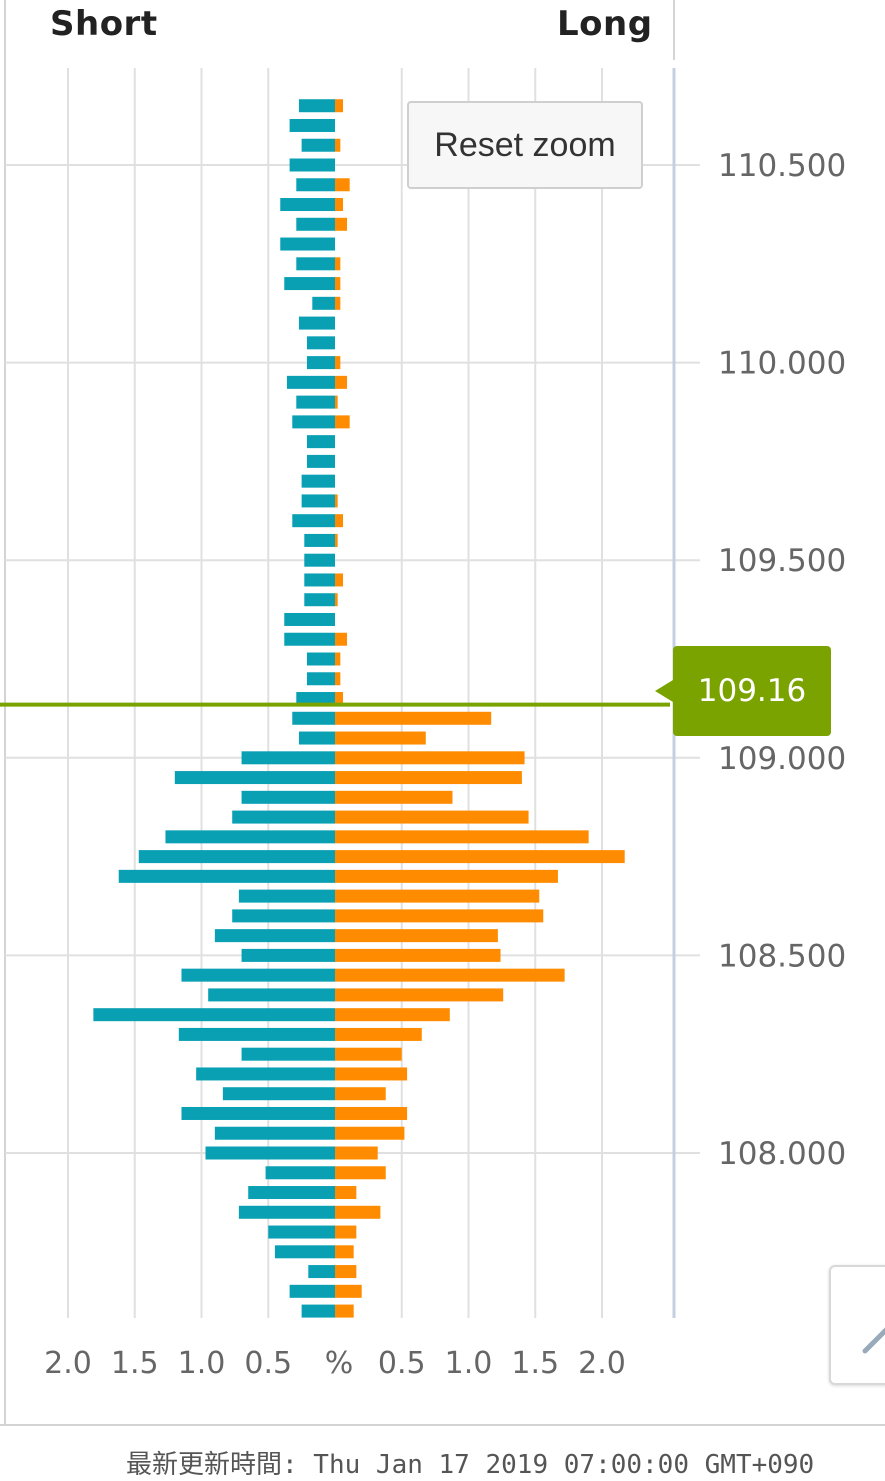 This screenshot has width=885, height=1481. I want to click on long-header: Long, so click(605, 24).